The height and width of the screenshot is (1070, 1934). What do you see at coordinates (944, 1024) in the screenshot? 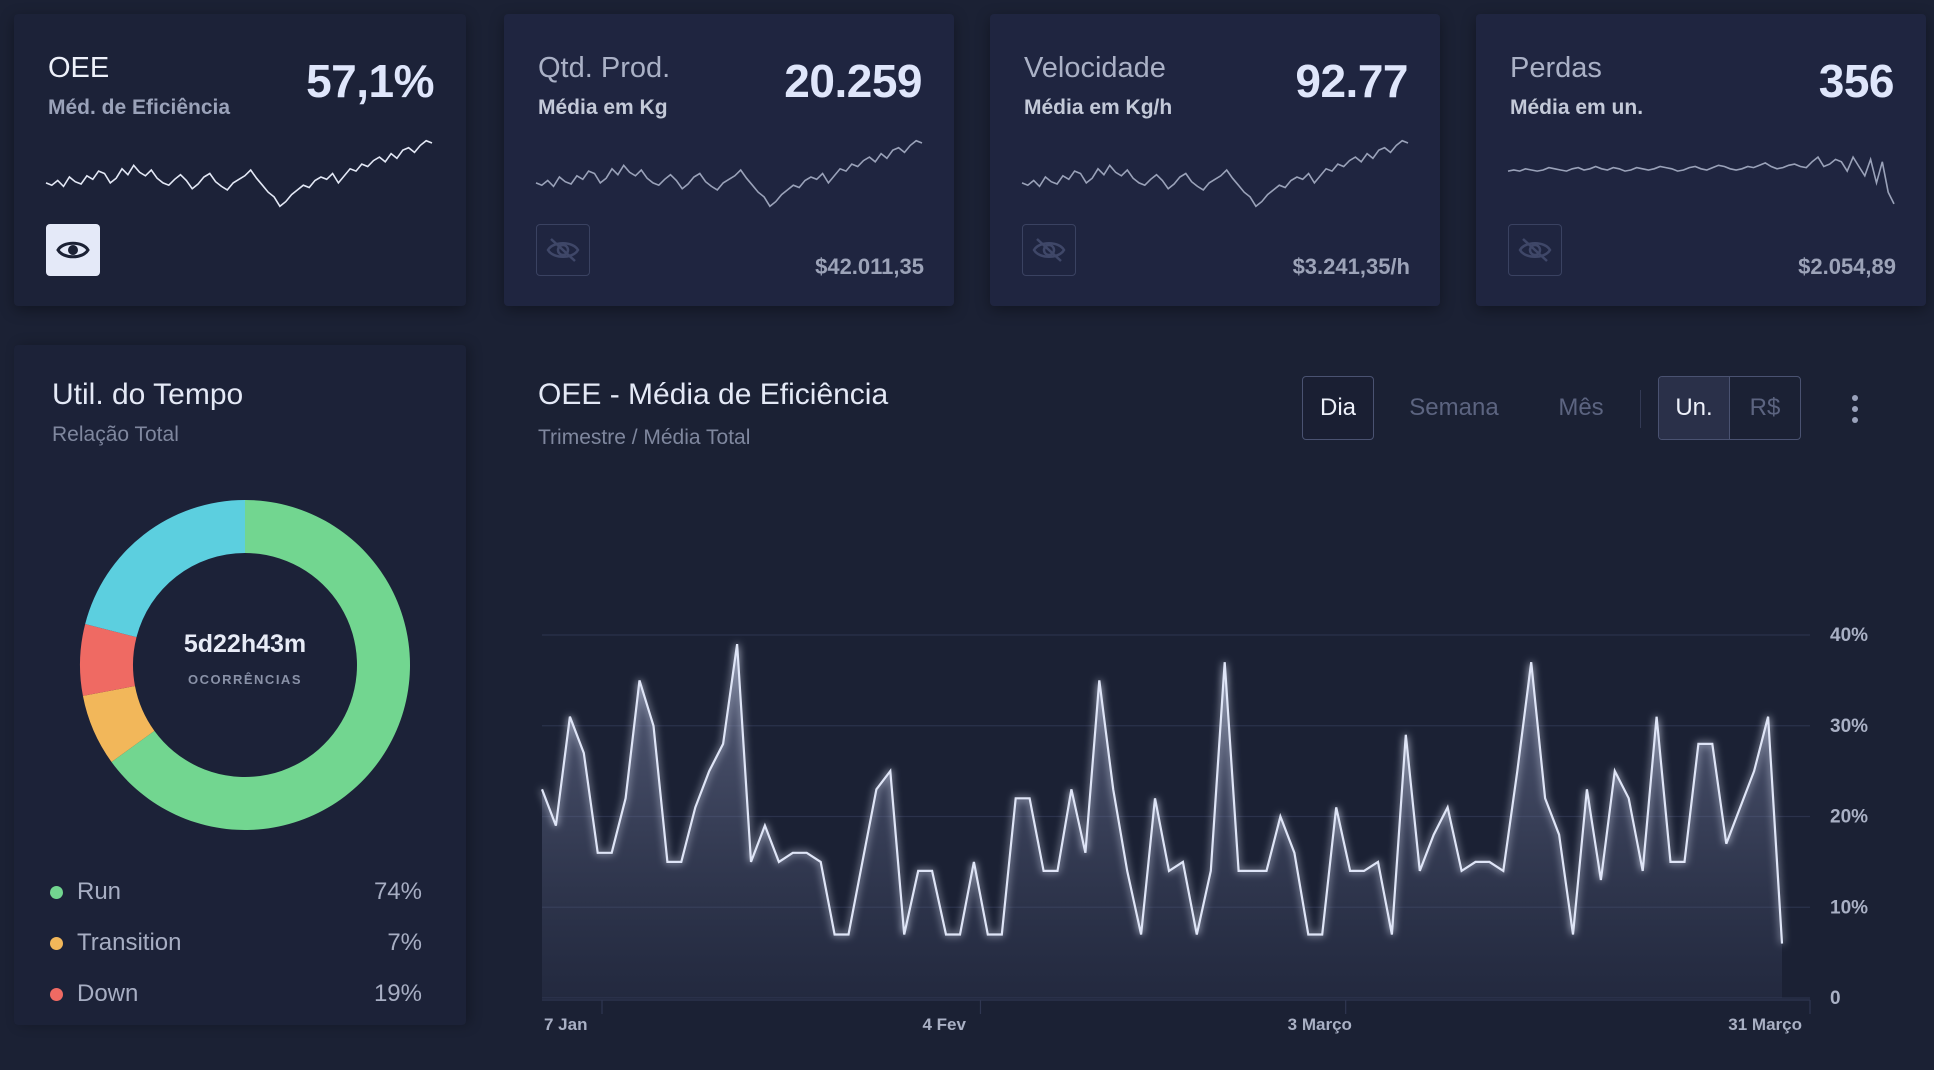
I see `x-tick-label: 4 Fev` at bounding box center [944, 1024].